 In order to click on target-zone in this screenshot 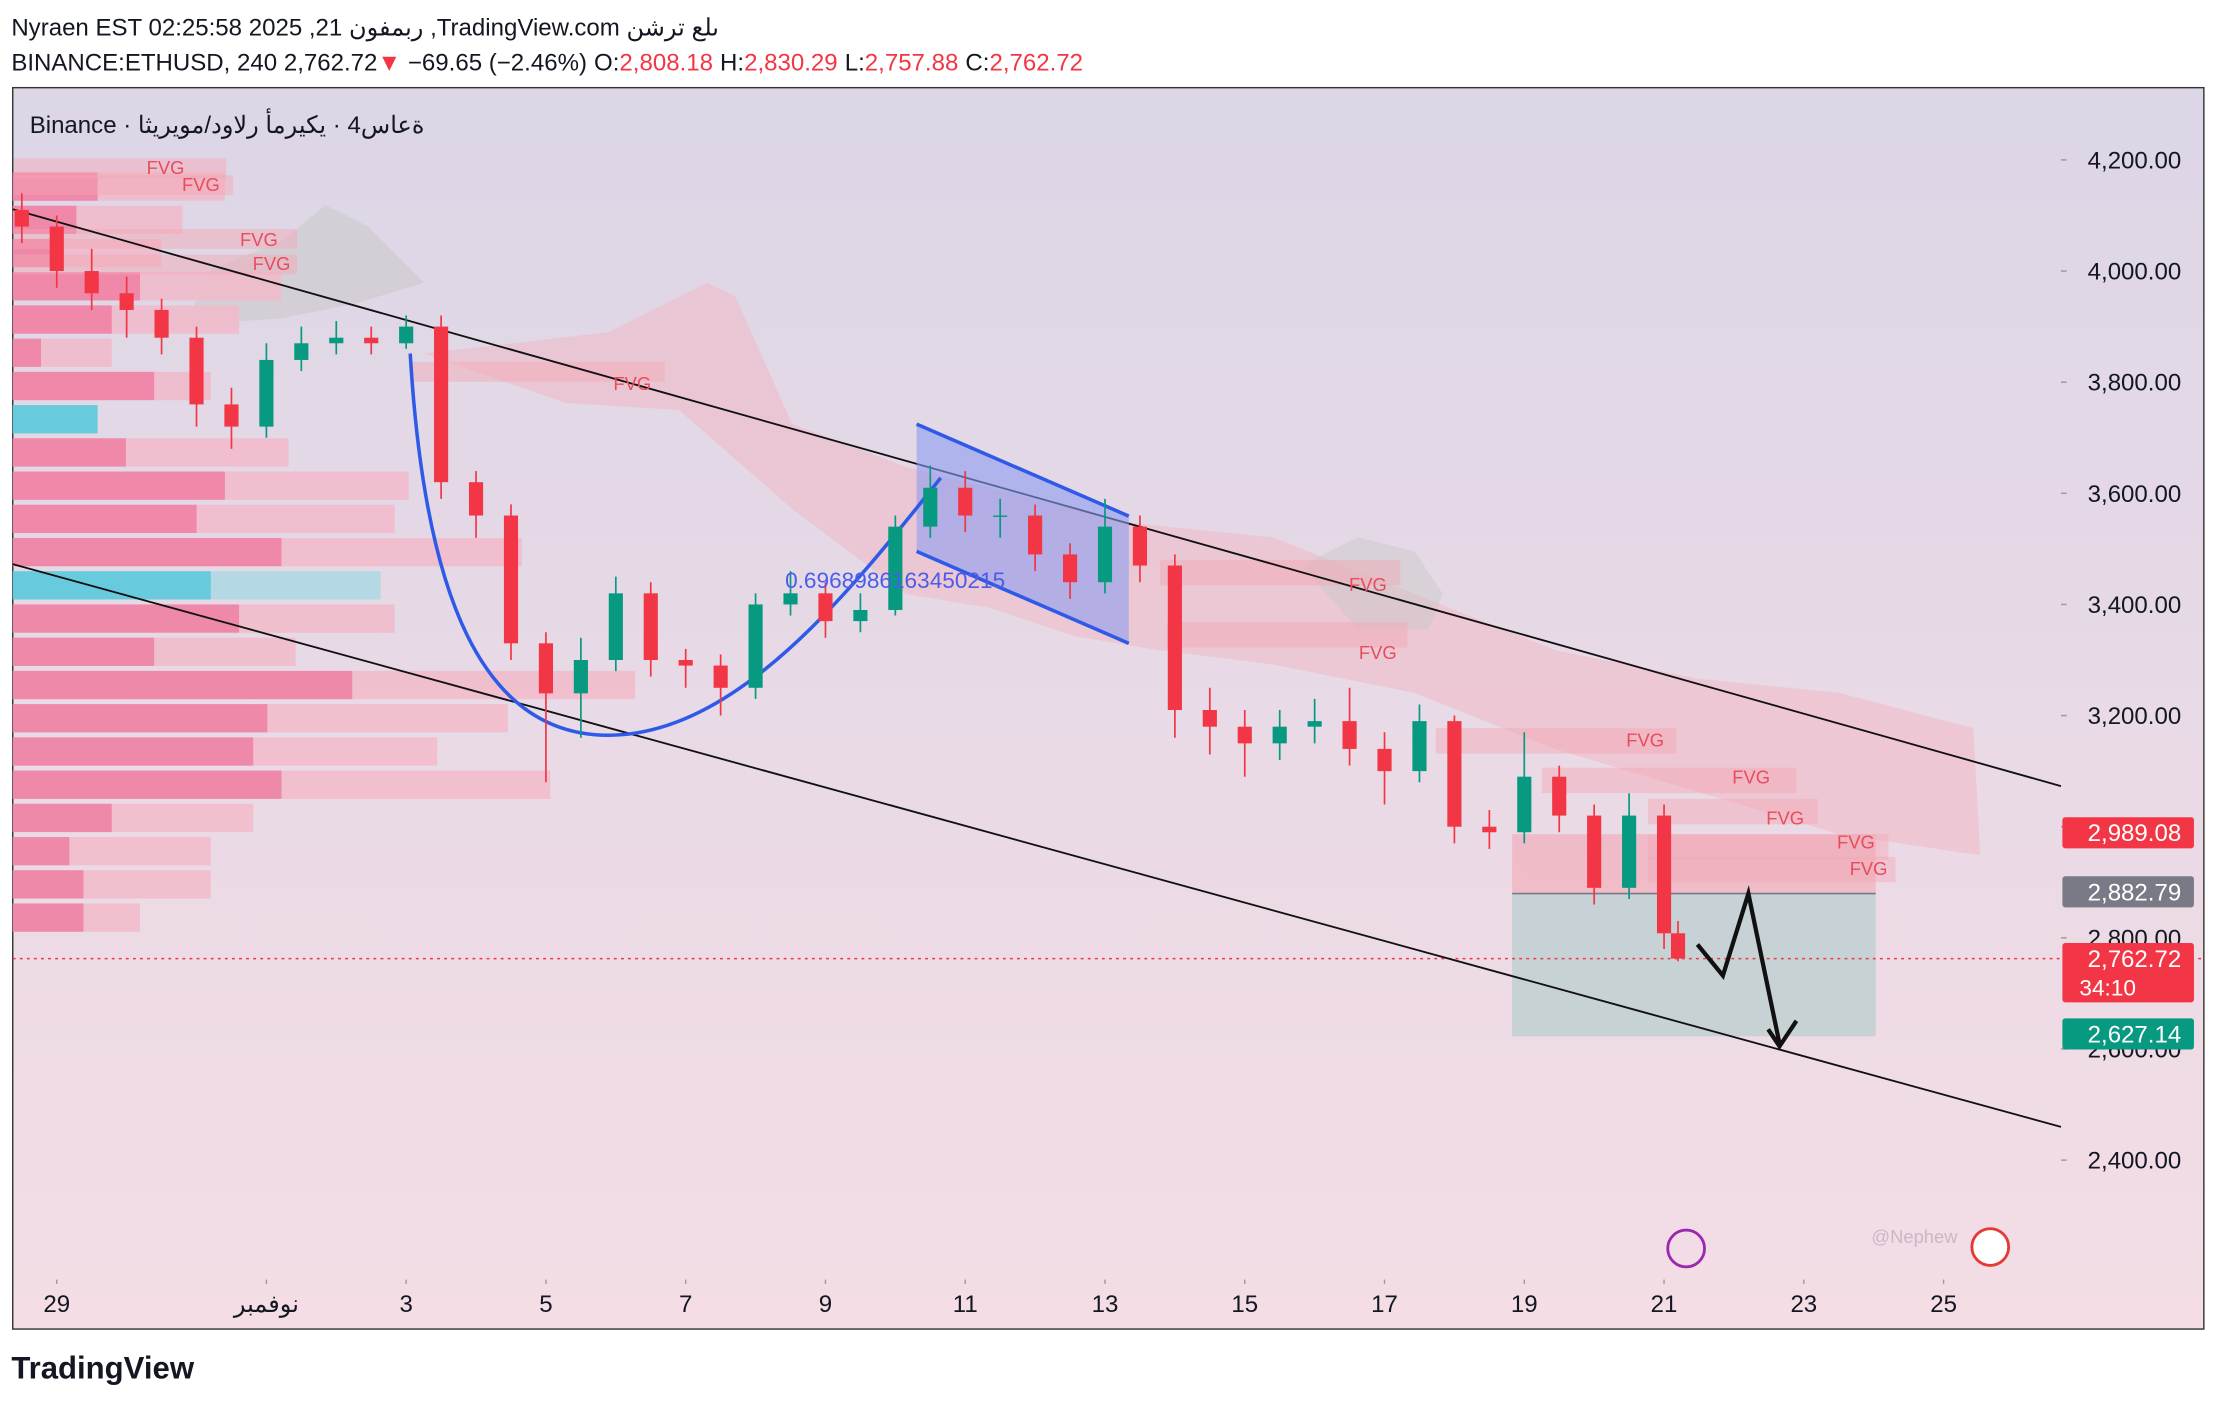, I will do `click(1694, 965)`.